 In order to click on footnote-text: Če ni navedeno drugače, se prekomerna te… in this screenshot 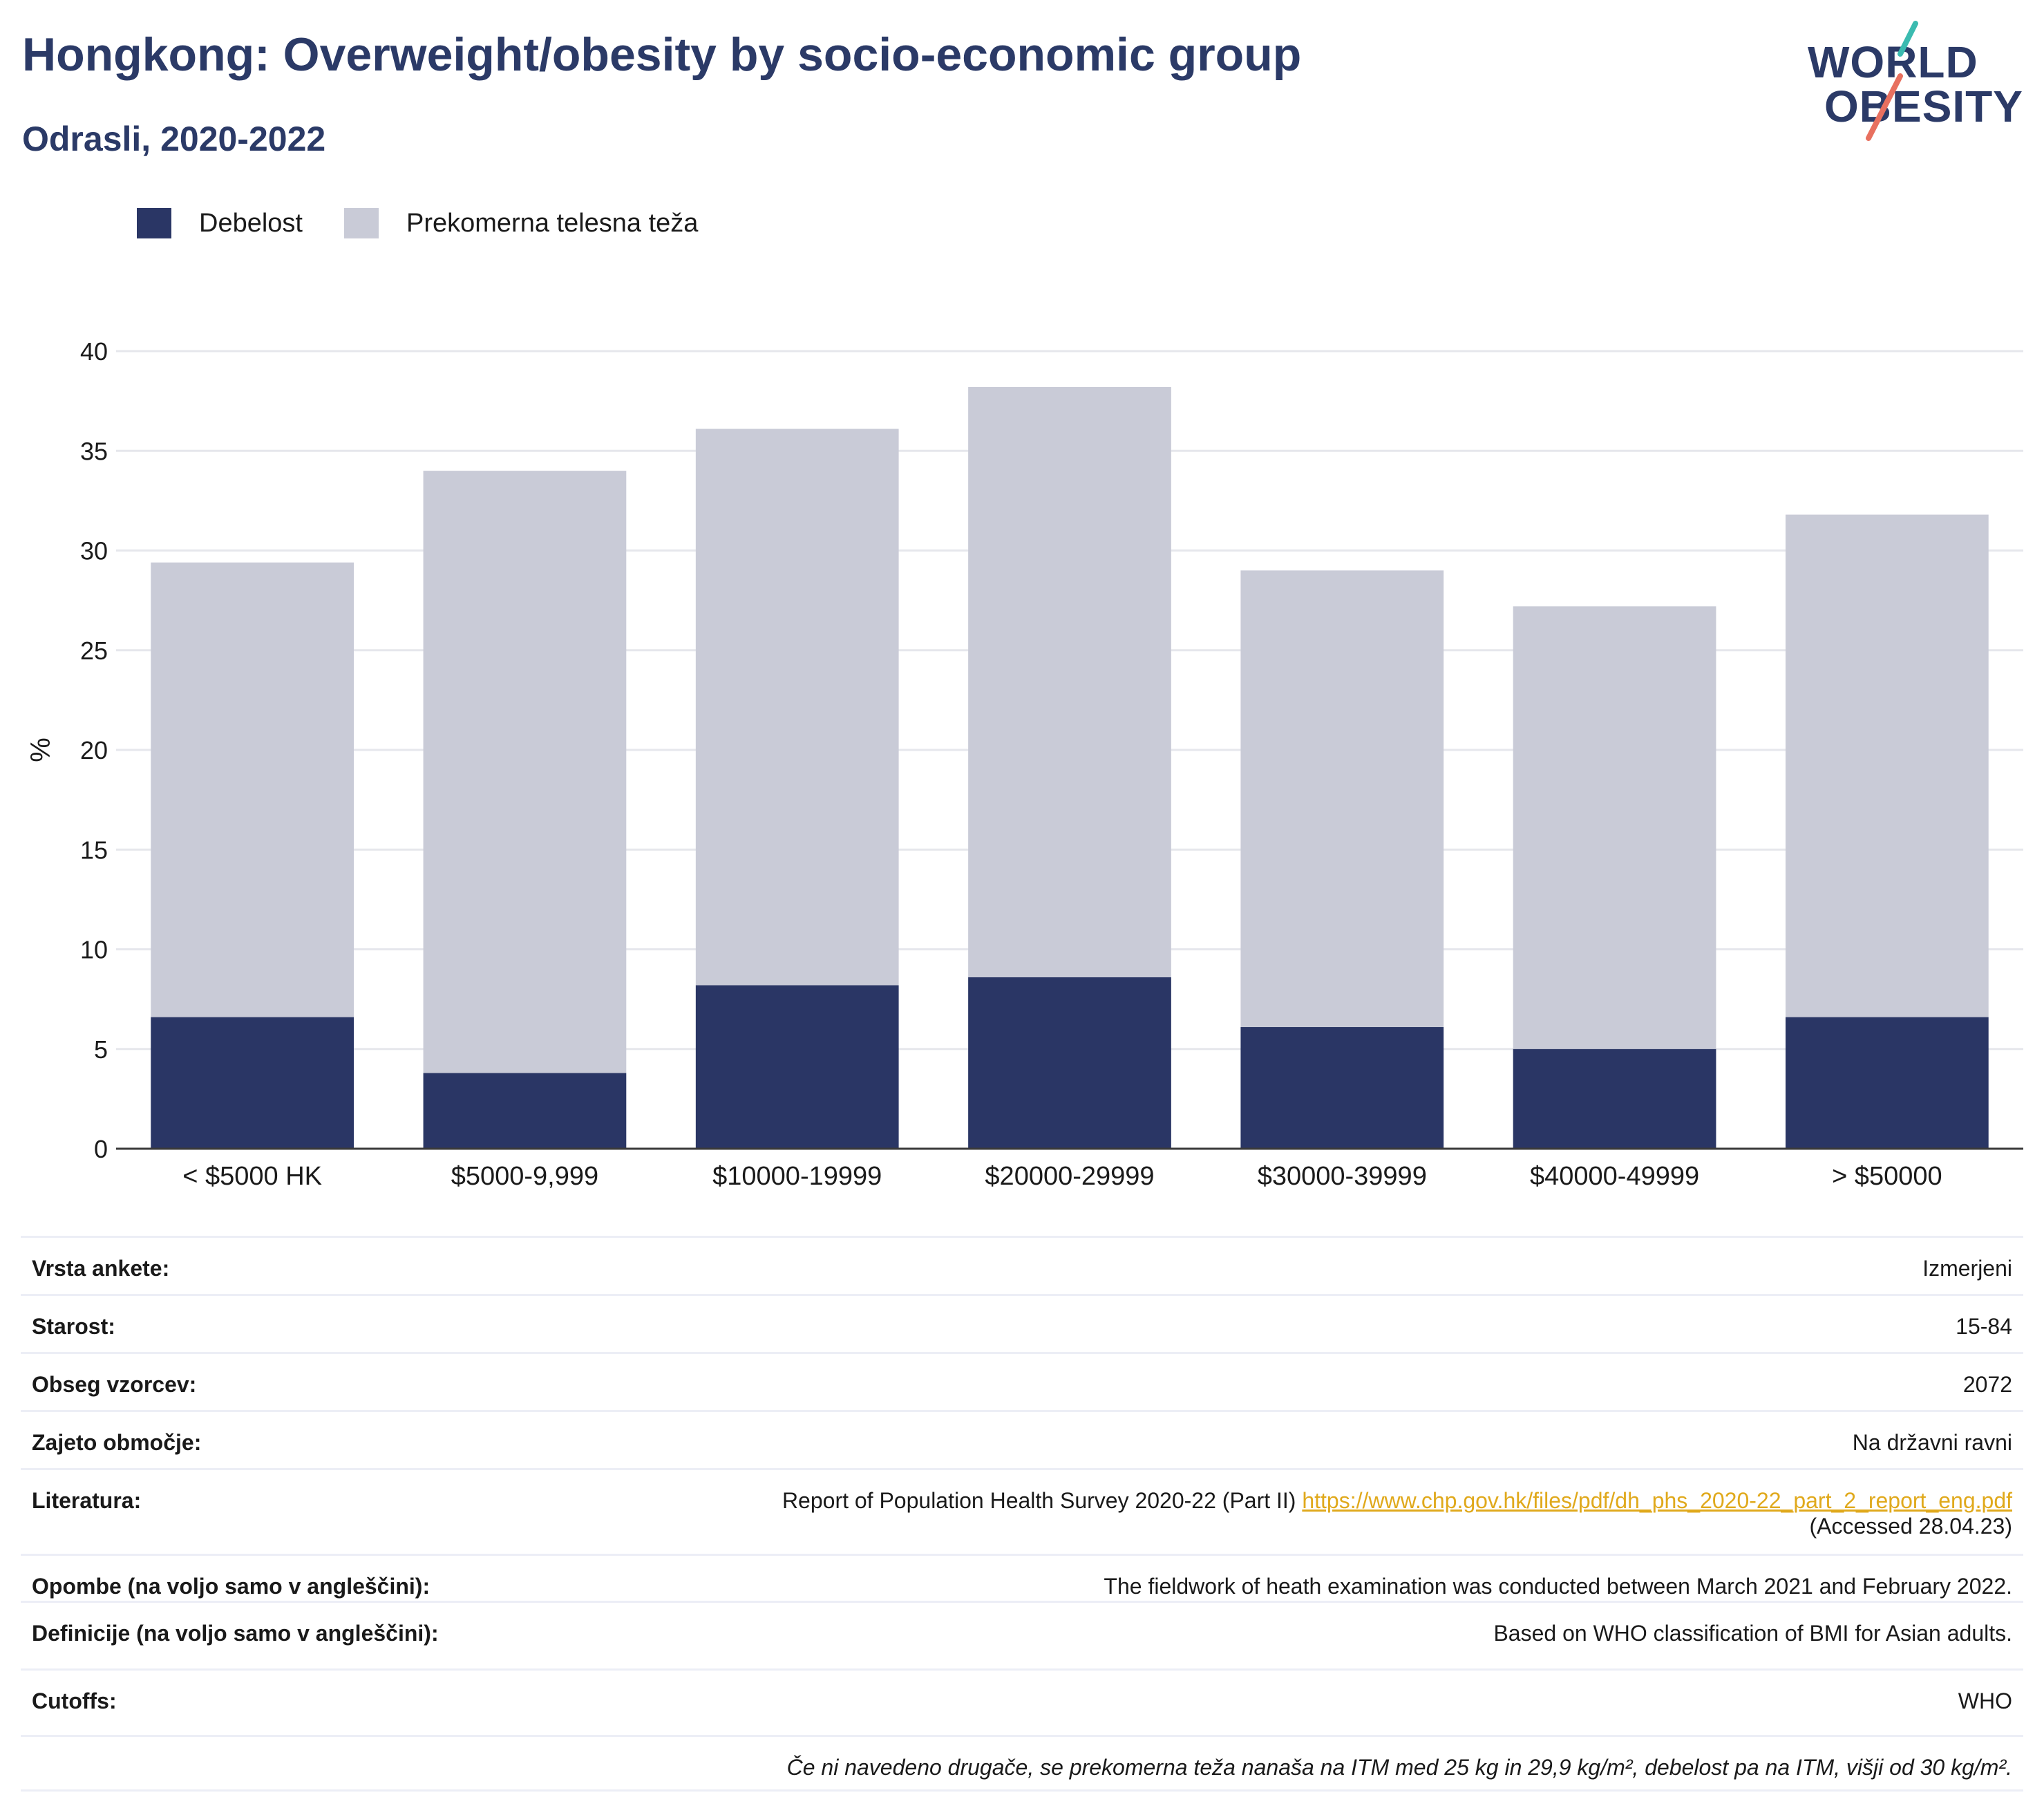, I will do `click(1399, 1767)`.